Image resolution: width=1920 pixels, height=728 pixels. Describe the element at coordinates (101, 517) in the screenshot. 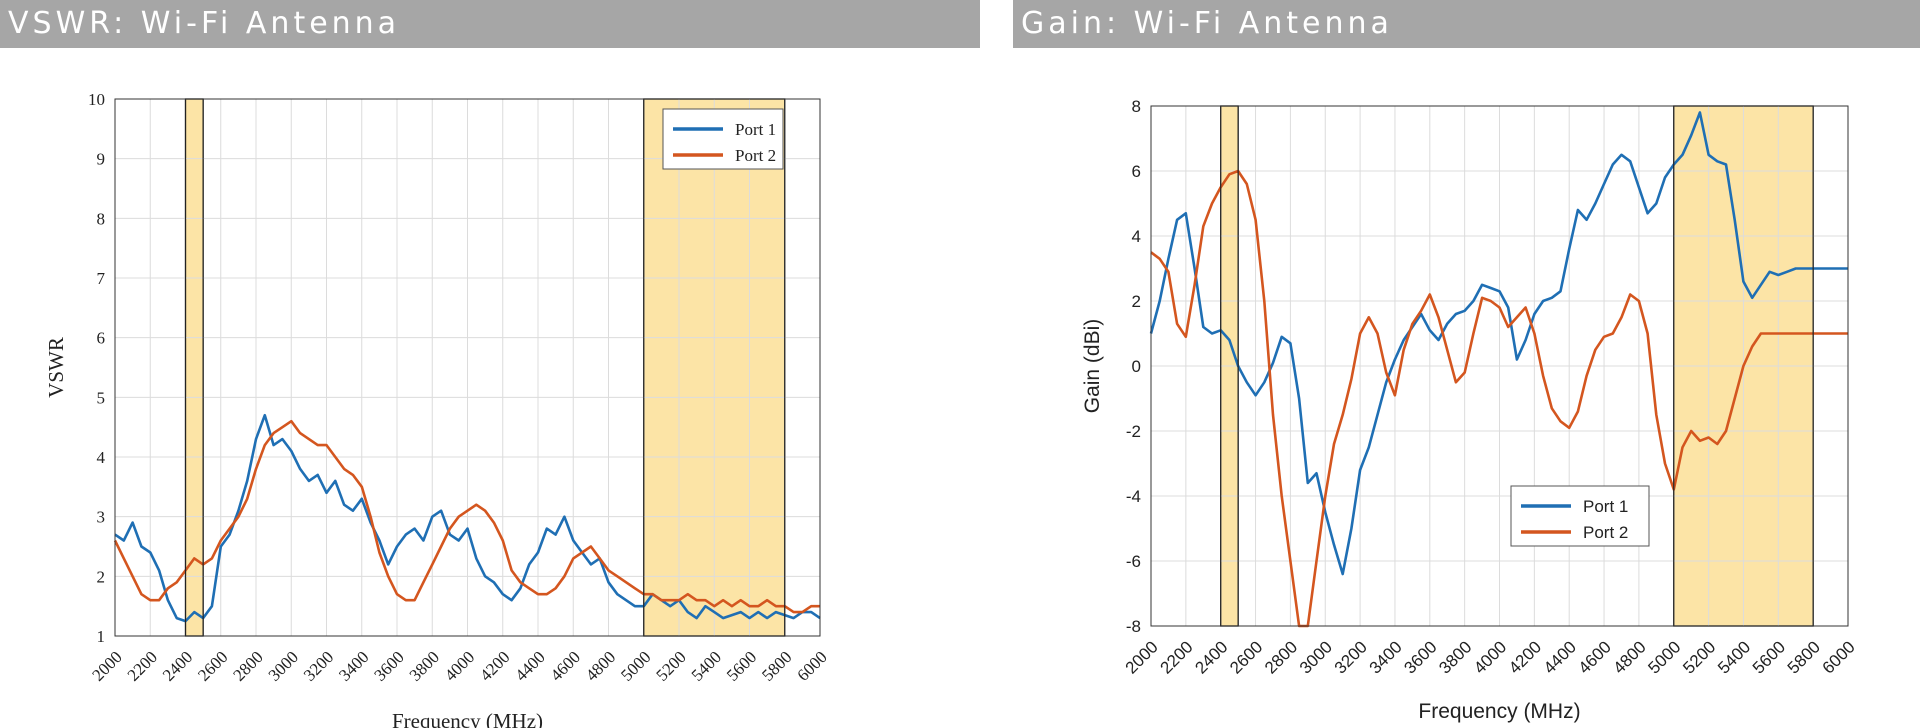

I see `y-tick-label: 3` at that location.